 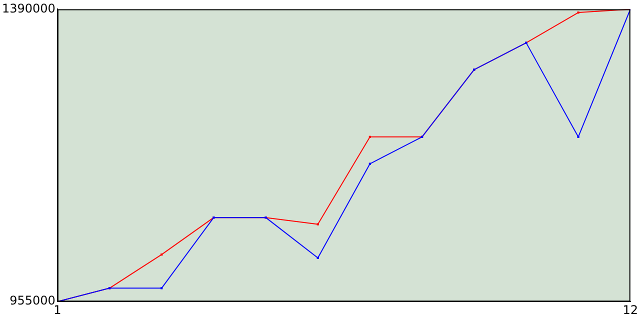 I want to click on x-tick-label: 1, so click(x=58, y=309).